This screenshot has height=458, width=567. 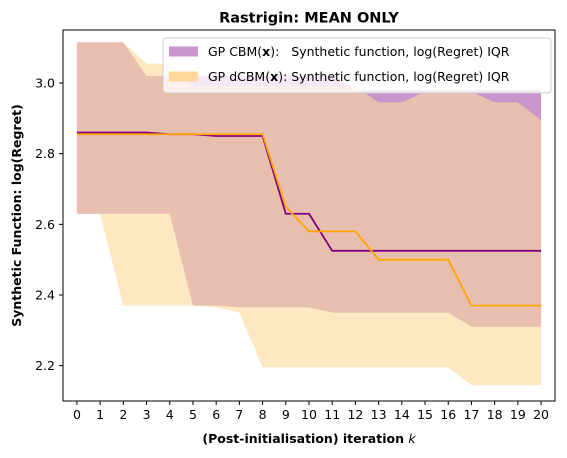 What do you see at coordinates (263, 414) in the screenshot?
I see `x-tick-label: 8` at bounding box center [263, 414].